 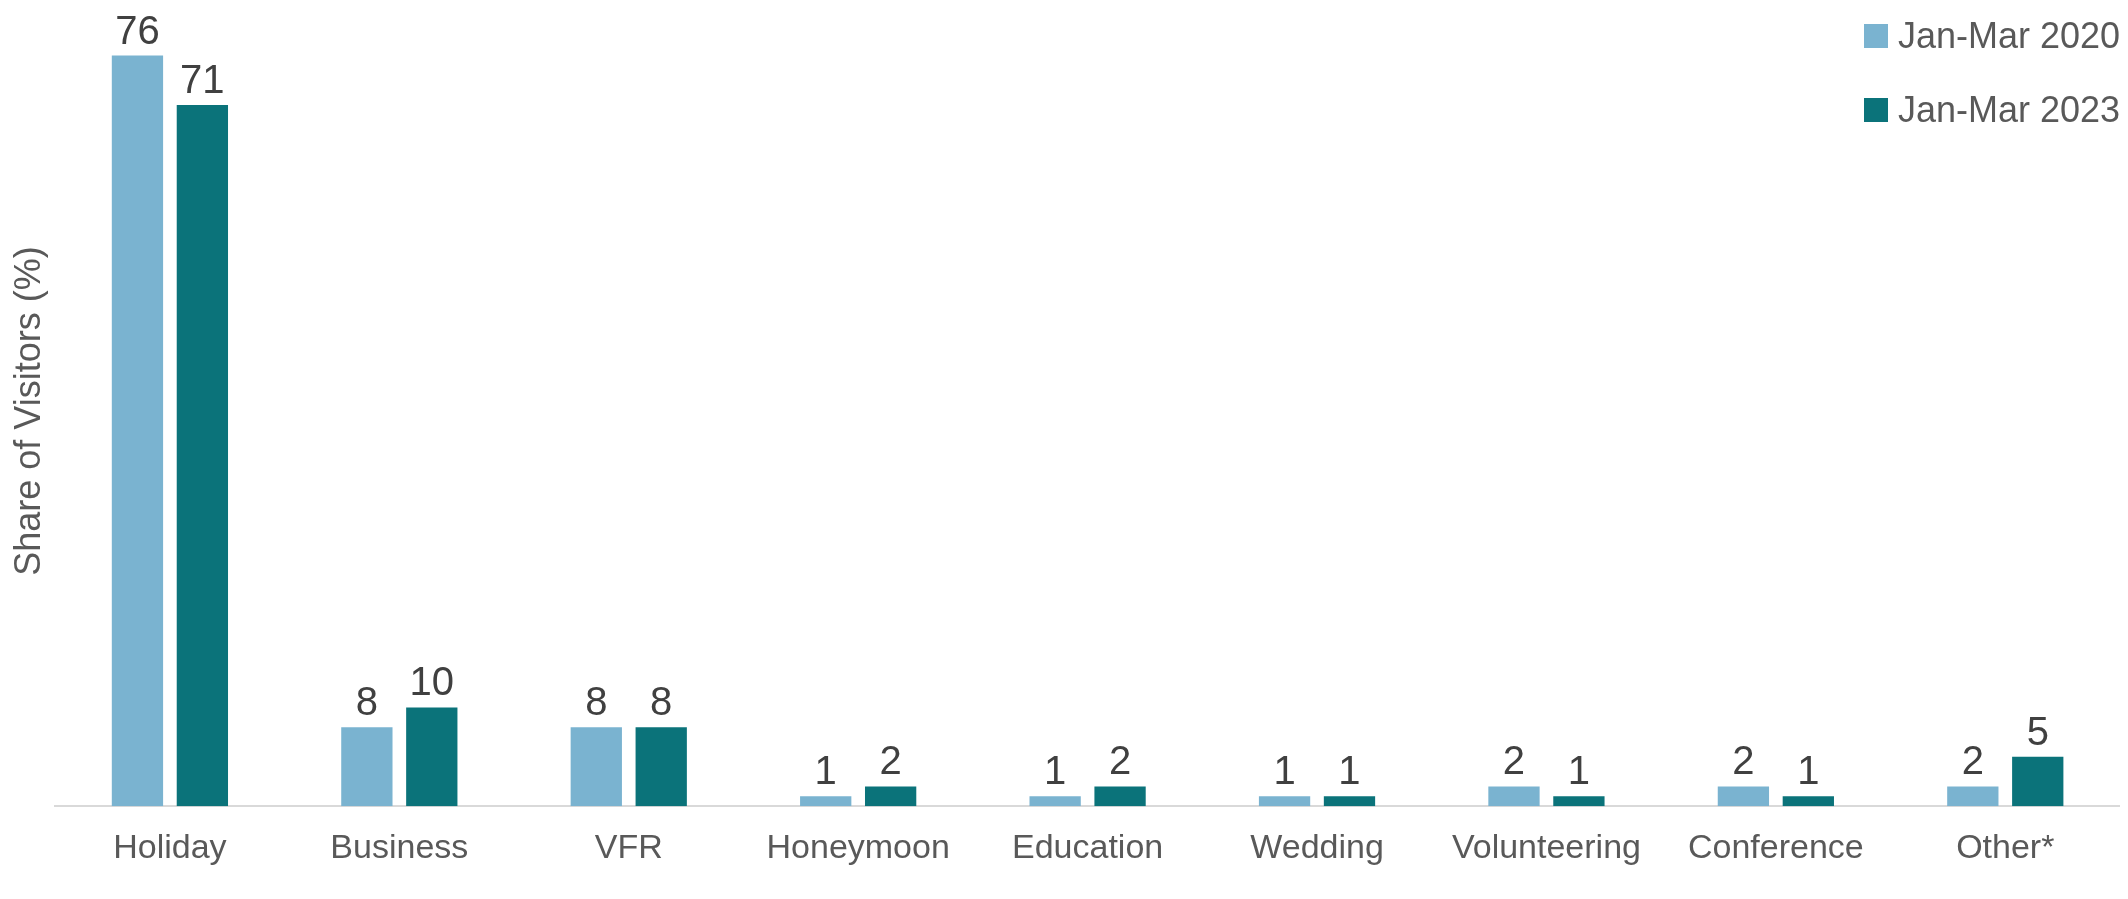 What do you see at coordinates (2008, 36) in the screenshot?
I see `legend-label: Jan-Mar 2020` at bounding box center [2008, 36].